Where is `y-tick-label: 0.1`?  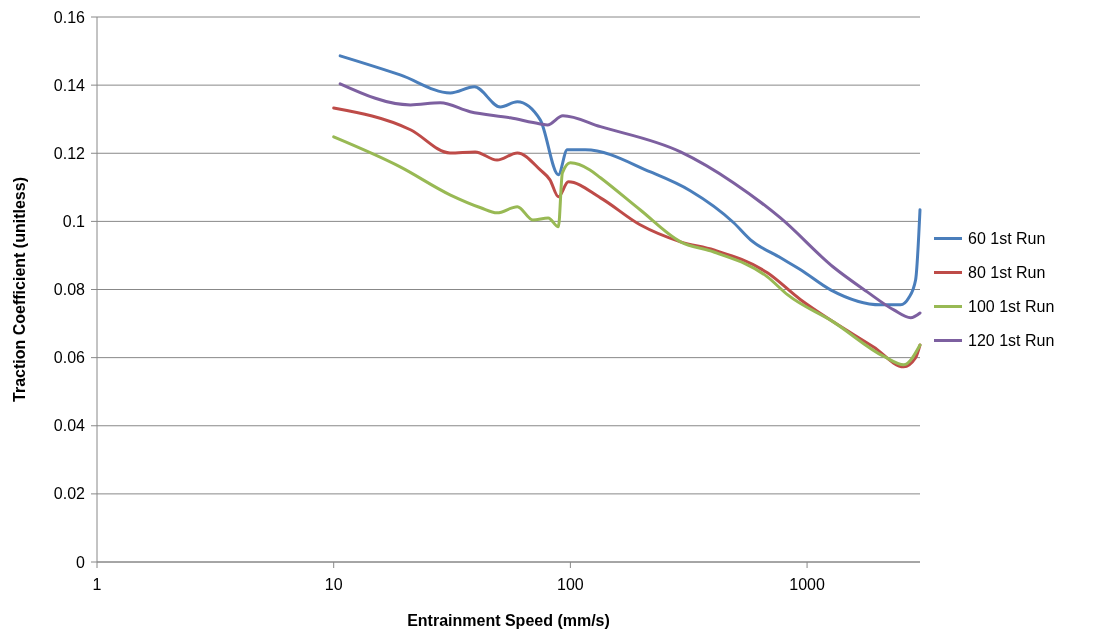
y-tick-label: 0.1 is located at coordinates (74, 221).